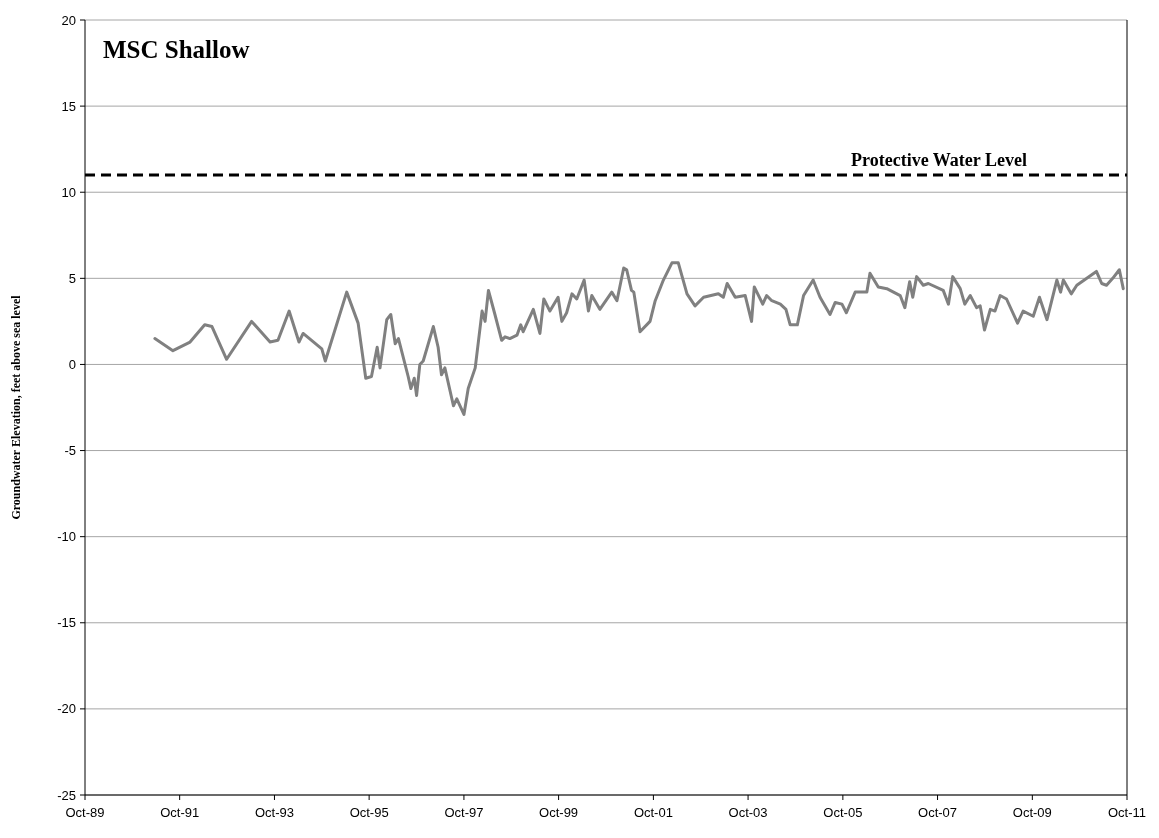  Describe the element at coordinates (85, 812) in the screenshot. I see `x-tick-label: Oct-89` at that location.